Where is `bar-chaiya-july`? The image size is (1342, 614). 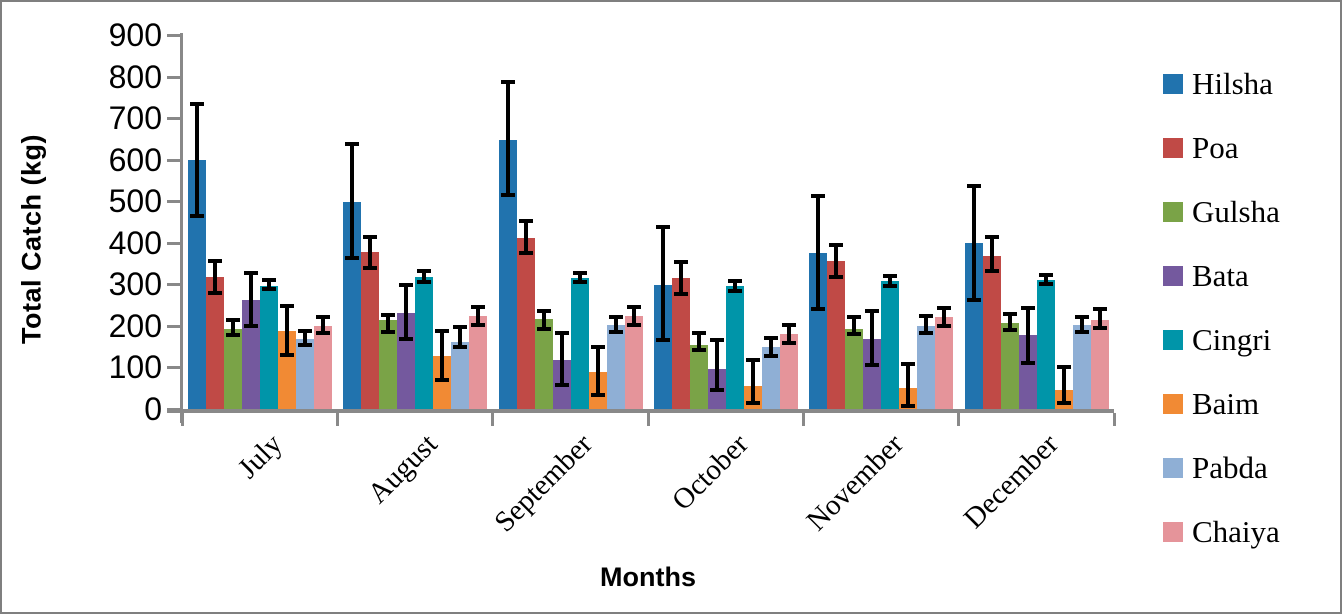 bar-chaiya-july is located at coordinates (323, 367).